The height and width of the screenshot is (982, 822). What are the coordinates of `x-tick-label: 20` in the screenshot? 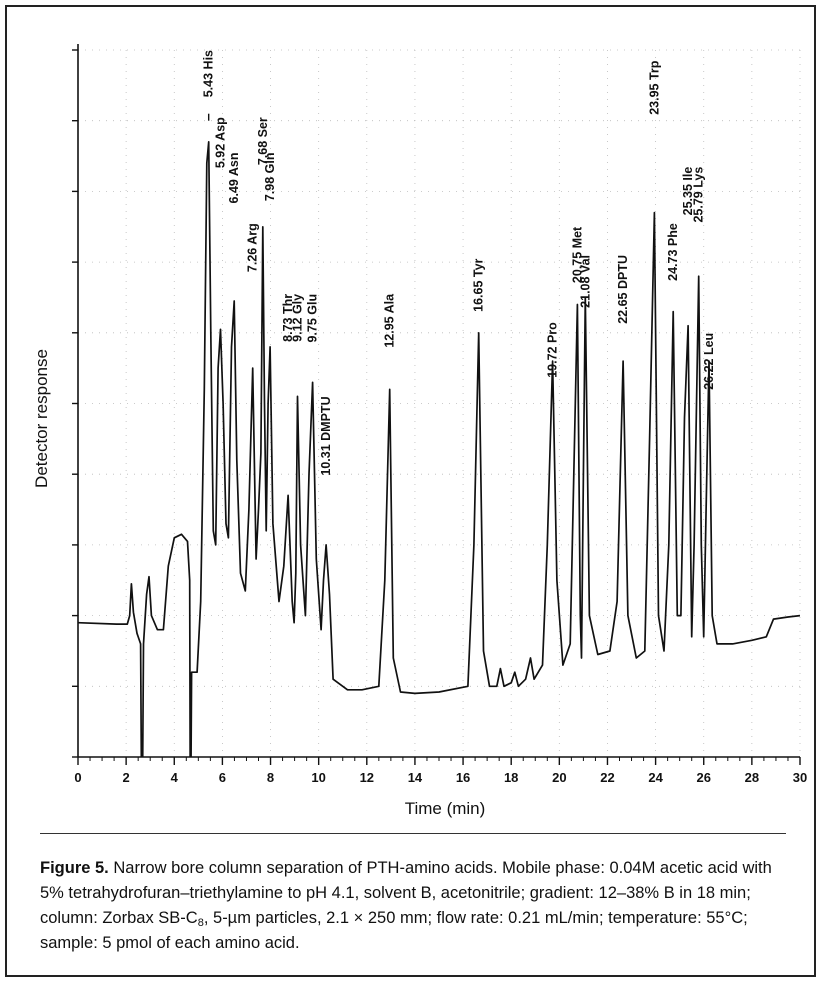 It's located at (559, 777).